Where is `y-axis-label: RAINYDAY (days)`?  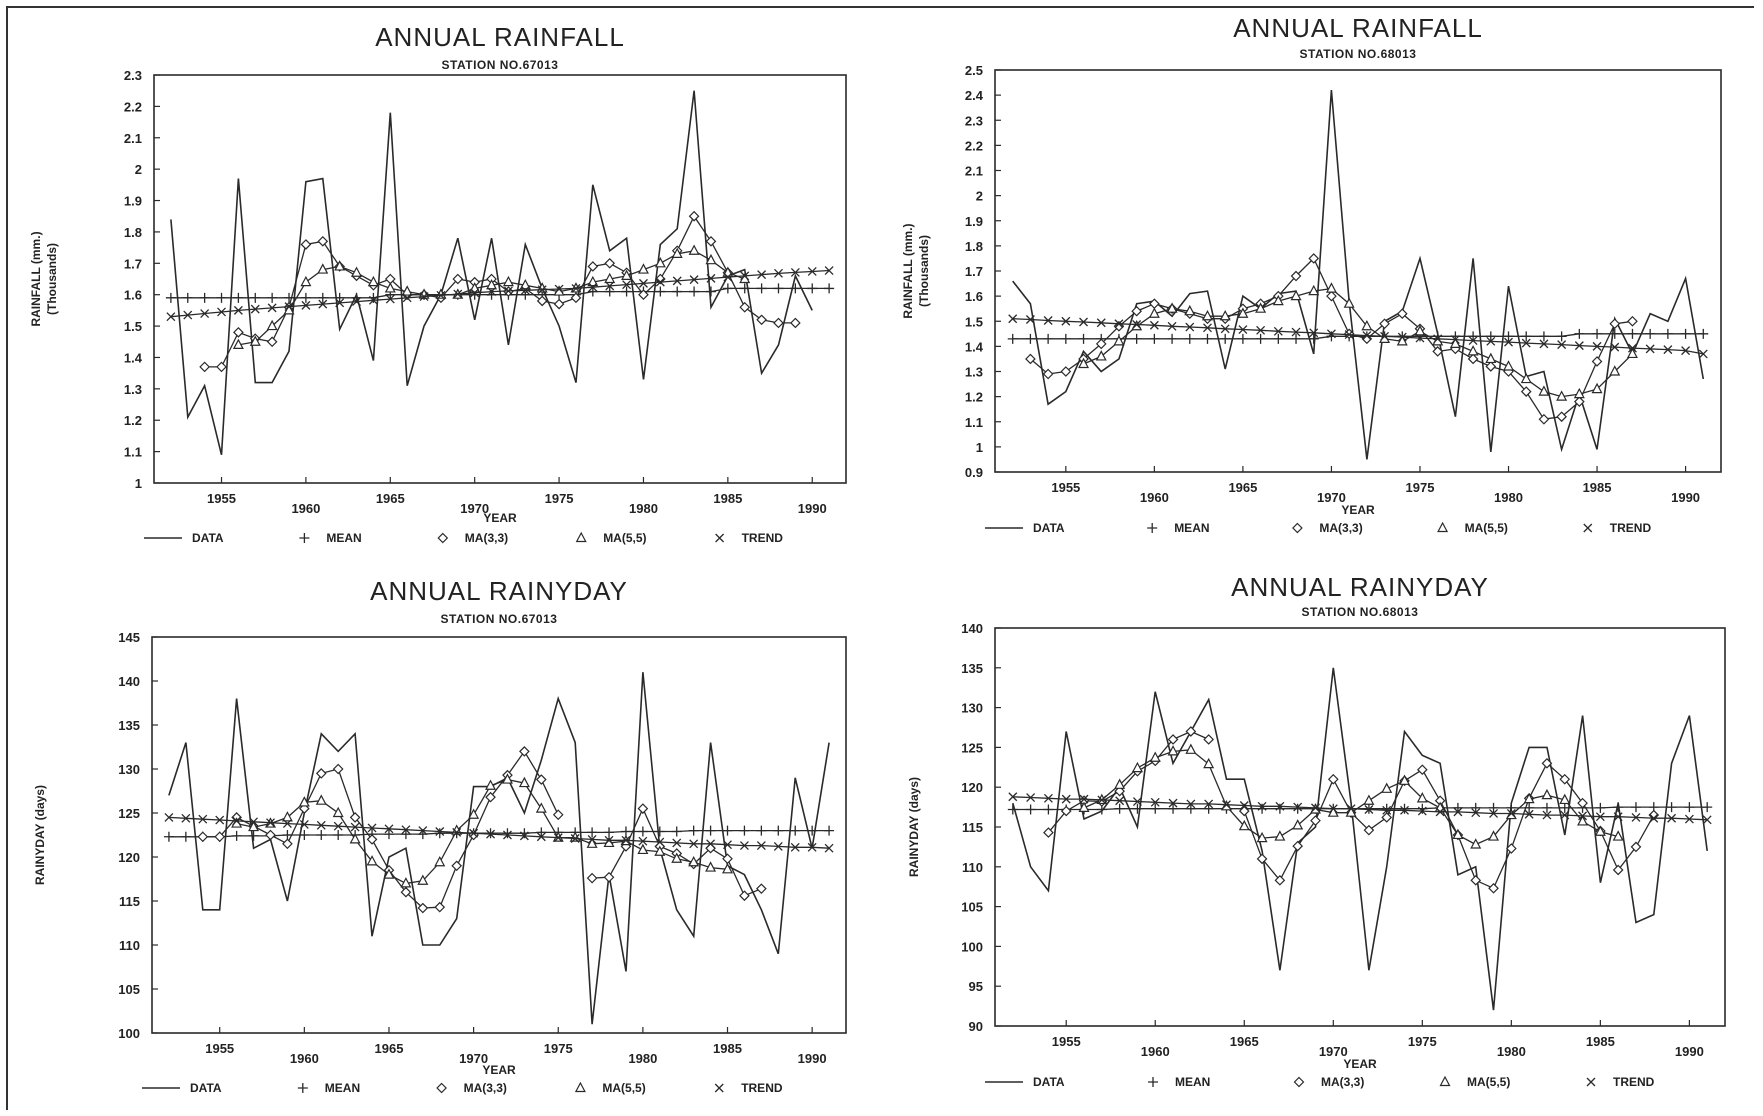 y-axis-label: RAINYDAY (days) is located at coordinates (40, 835).